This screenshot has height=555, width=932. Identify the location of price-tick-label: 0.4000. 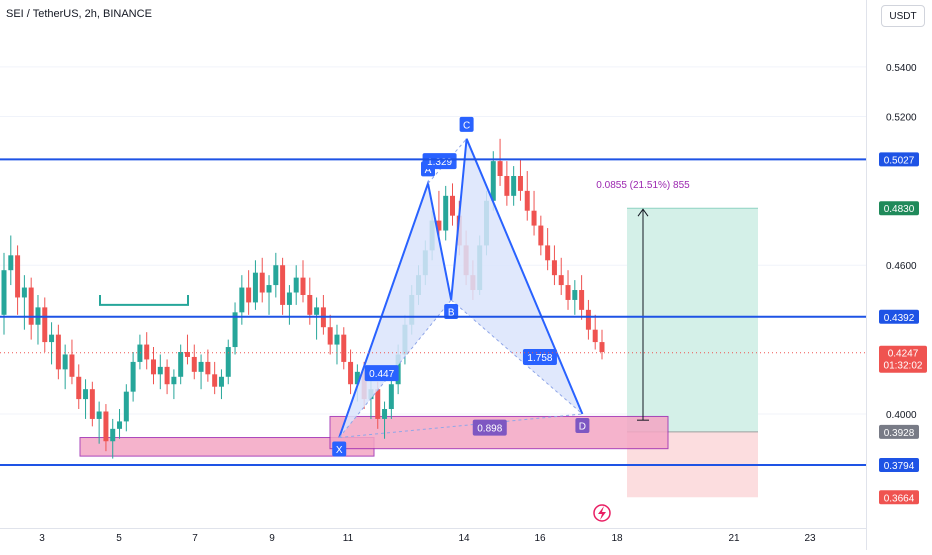
(901, 415).